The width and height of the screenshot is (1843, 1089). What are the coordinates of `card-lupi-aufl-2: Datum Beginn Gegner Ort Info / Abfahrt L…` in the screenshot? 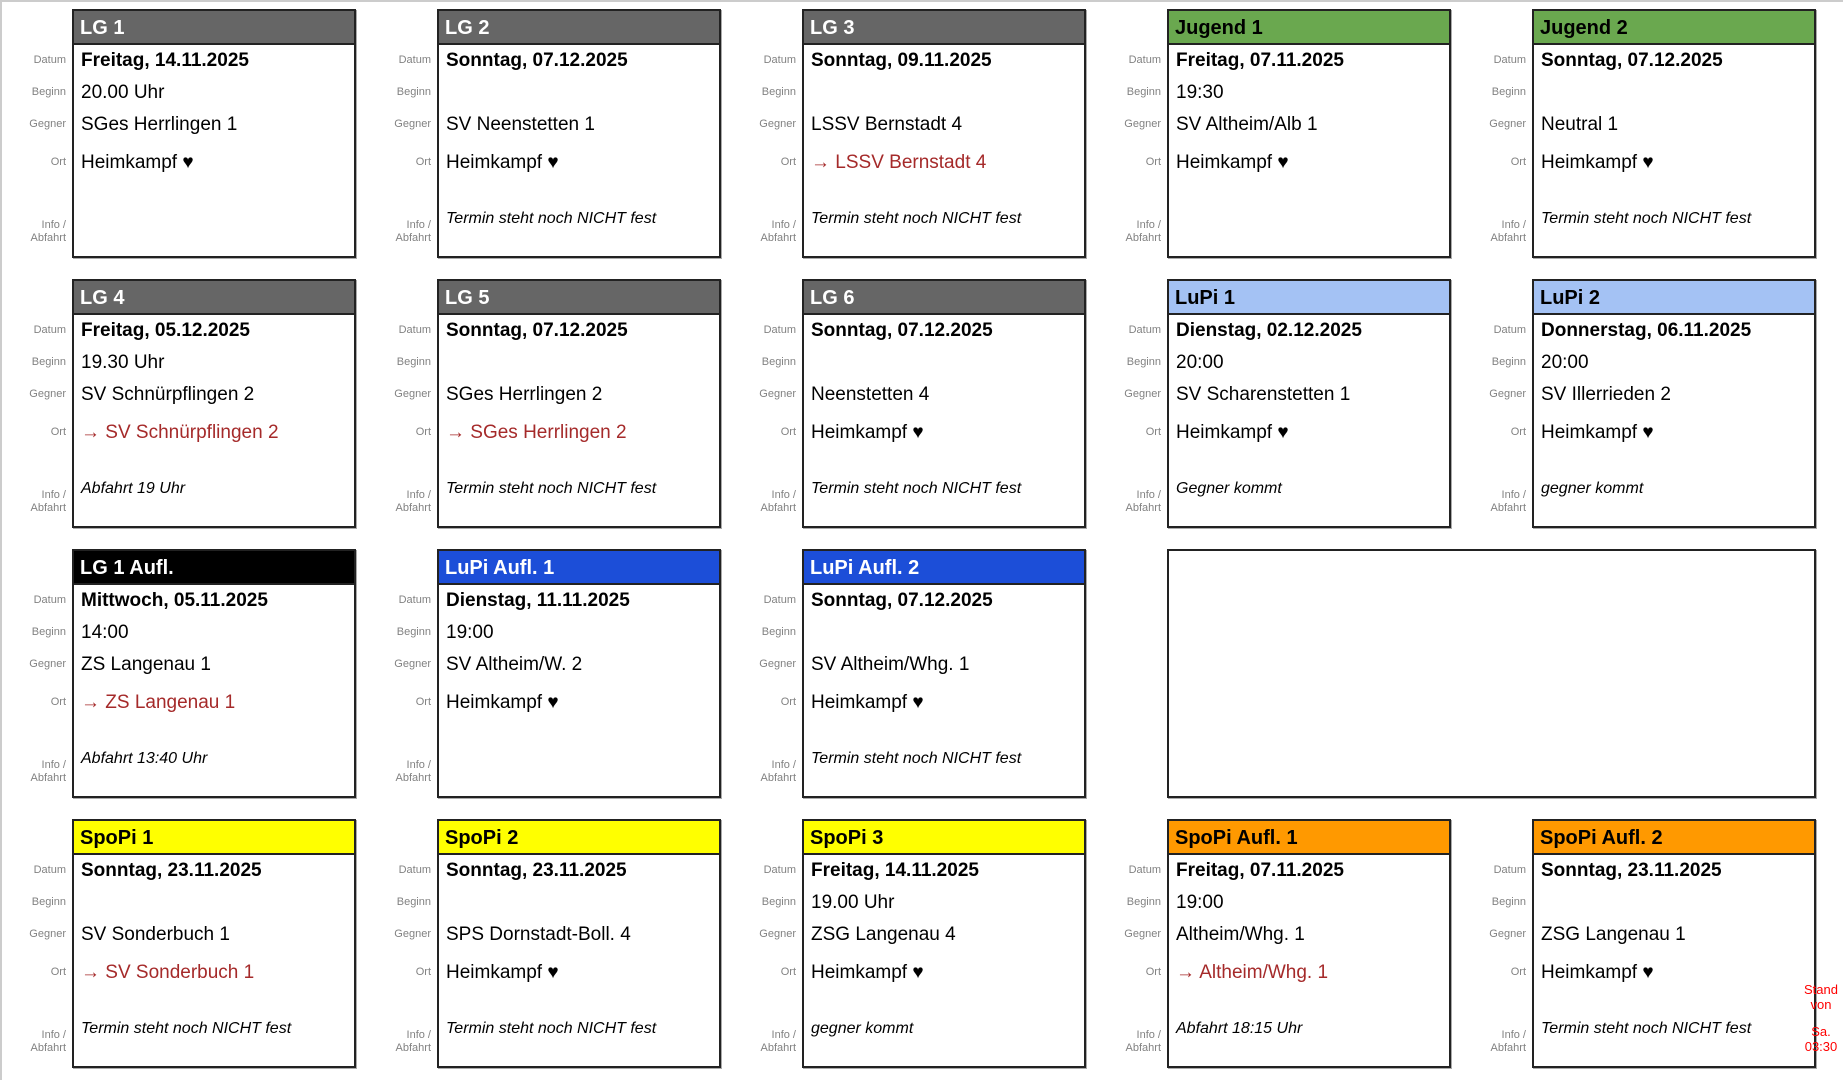 It's located at (912, 673).